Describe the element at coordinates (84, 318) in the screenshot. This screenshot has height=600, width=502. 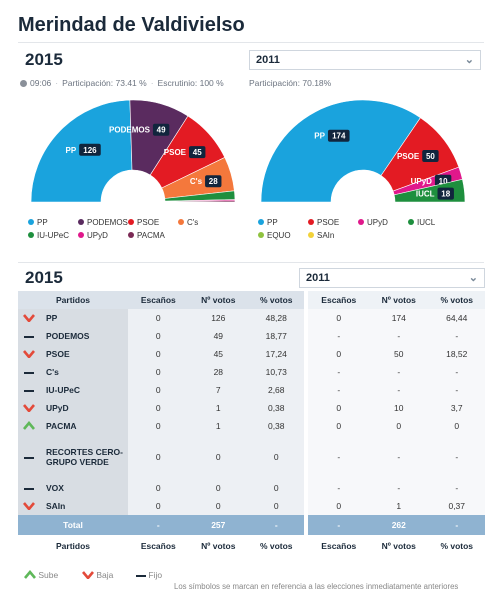
I see `party-name: PP` at that location.